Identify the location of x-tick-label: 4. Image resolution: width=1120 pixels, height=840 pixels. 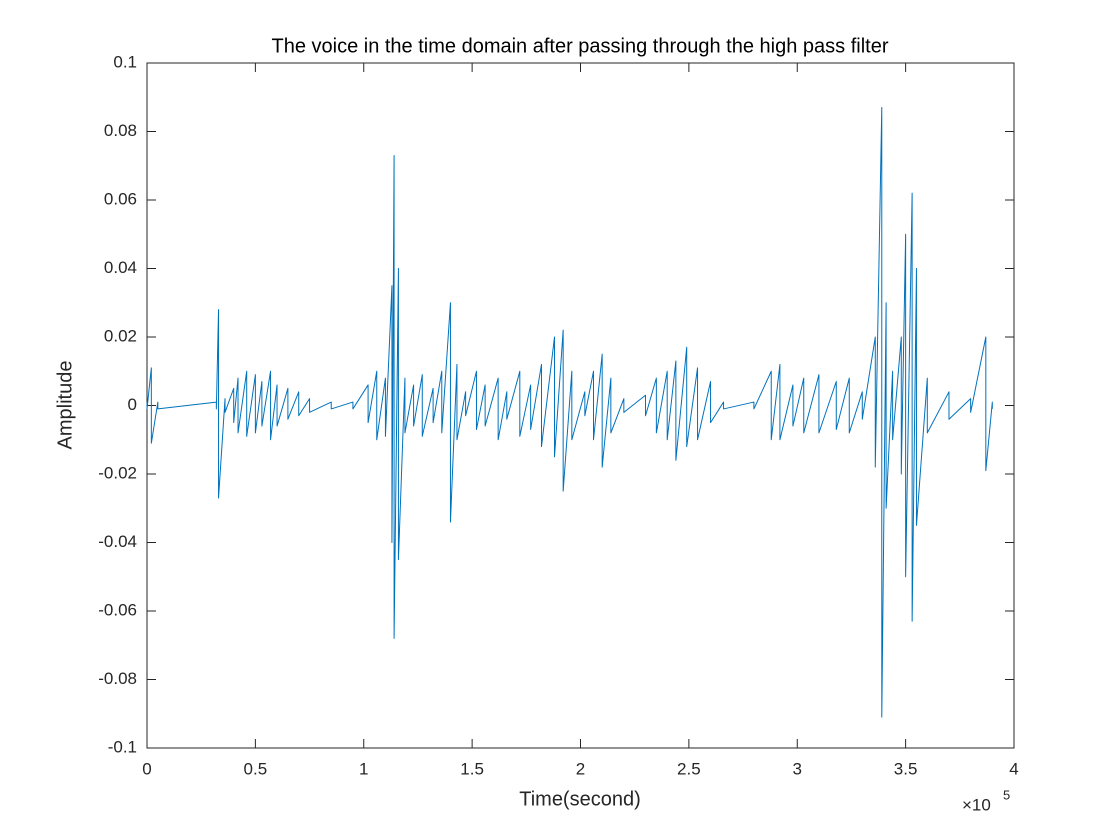
(1013, 768).